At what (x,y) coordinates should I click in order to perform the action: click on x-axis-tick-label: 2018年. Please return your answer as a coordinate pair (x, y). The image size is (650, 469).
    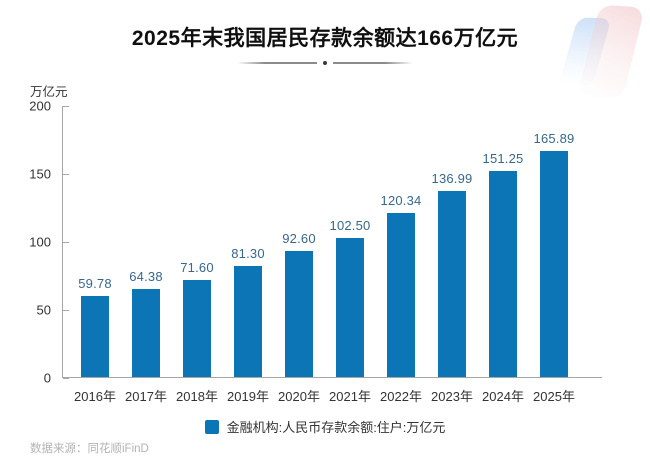
    Looking at the image, I should click on (197, 396).